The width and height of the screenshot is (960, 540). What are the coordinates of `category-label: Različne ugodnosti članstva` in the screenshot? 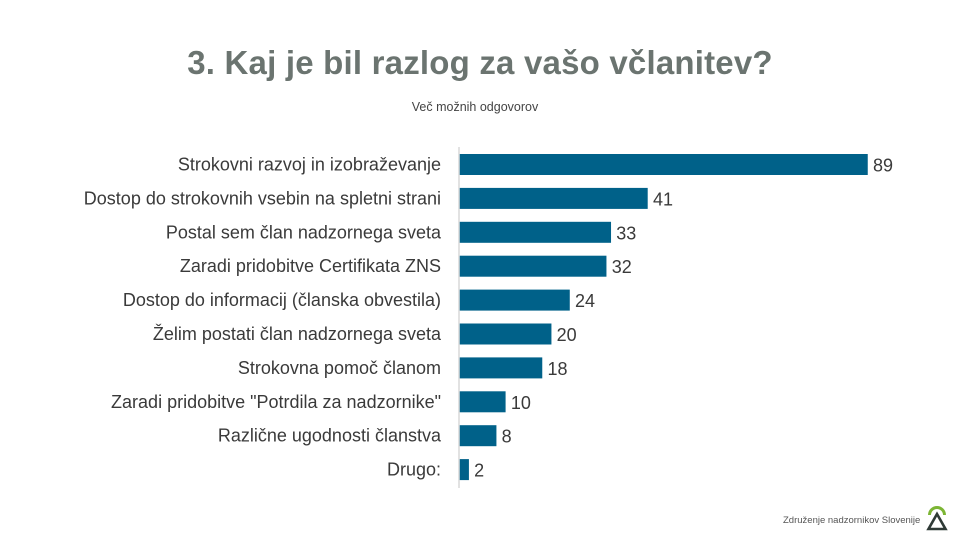 It's located at (330, 436).